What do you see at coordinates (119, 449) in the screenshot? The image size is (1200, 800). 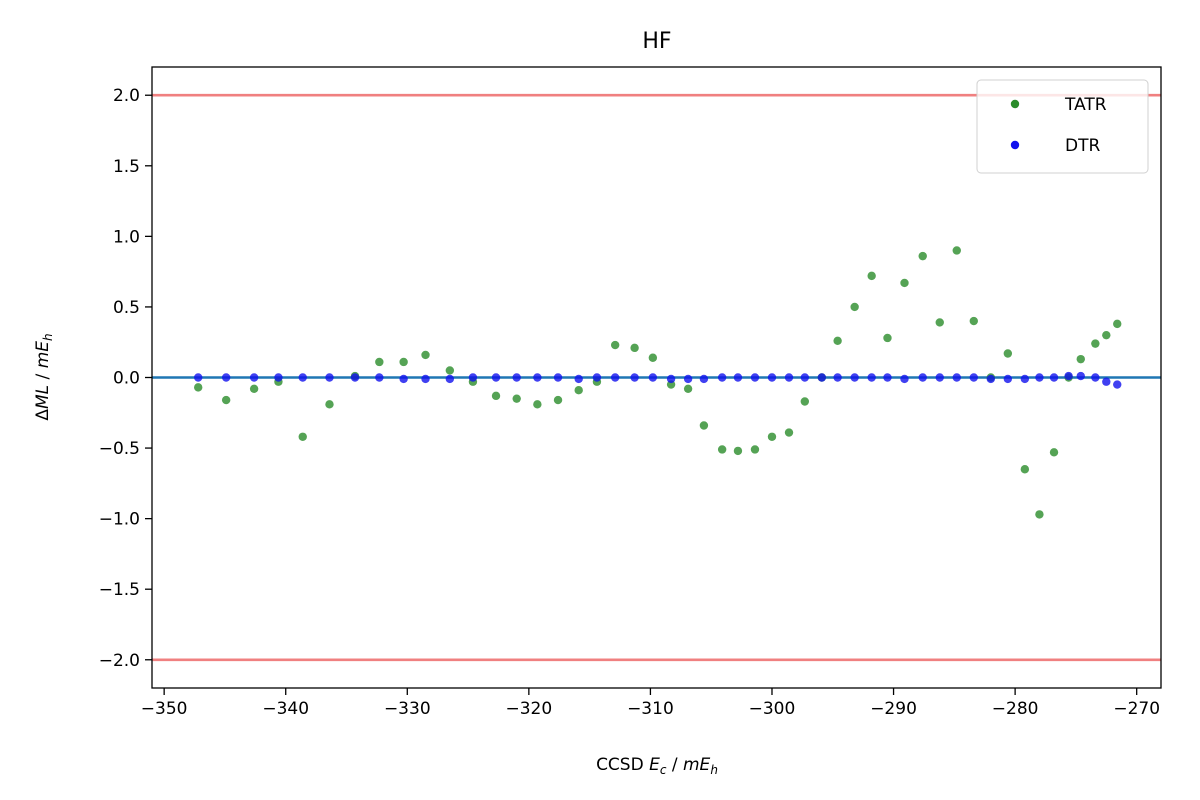 I see `y-tick-label: −0.5` at bounding box center [119, 449].